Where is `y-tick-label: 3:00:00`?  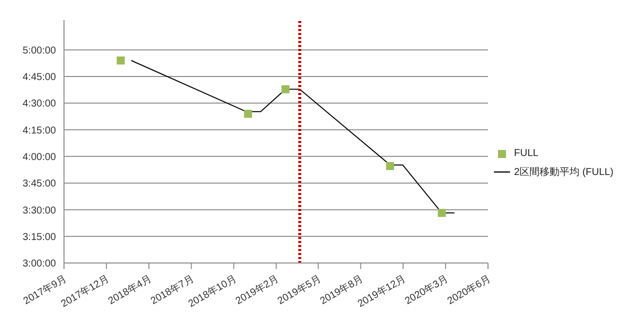
y-tick-label: 3:00:00 is located at coordinates (39, 264).